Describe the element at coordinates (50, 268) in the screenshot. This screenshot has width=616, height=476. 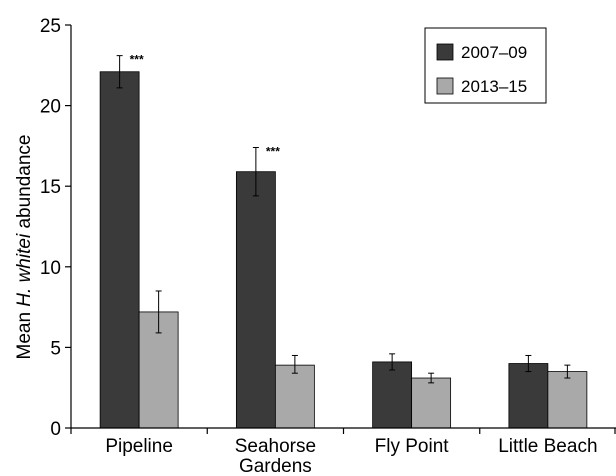
I see `y-tick-label: 10` at that location.